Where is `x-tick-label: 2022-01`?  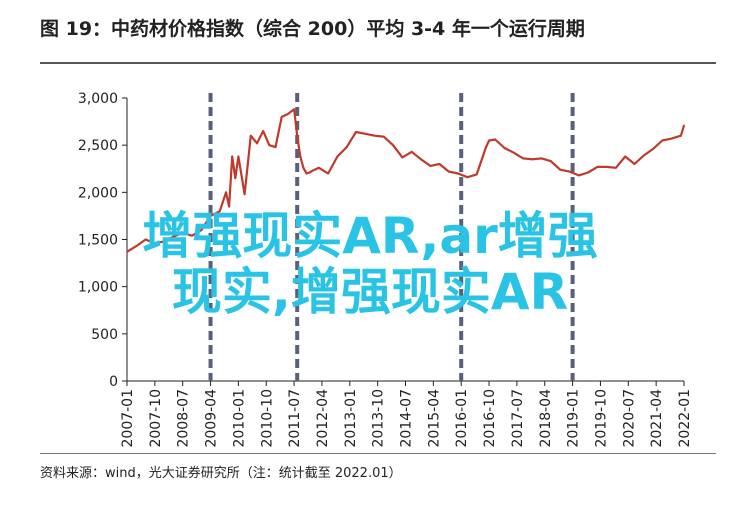 x-tick-label: 2022-01 is located at coordinates (685, 418).